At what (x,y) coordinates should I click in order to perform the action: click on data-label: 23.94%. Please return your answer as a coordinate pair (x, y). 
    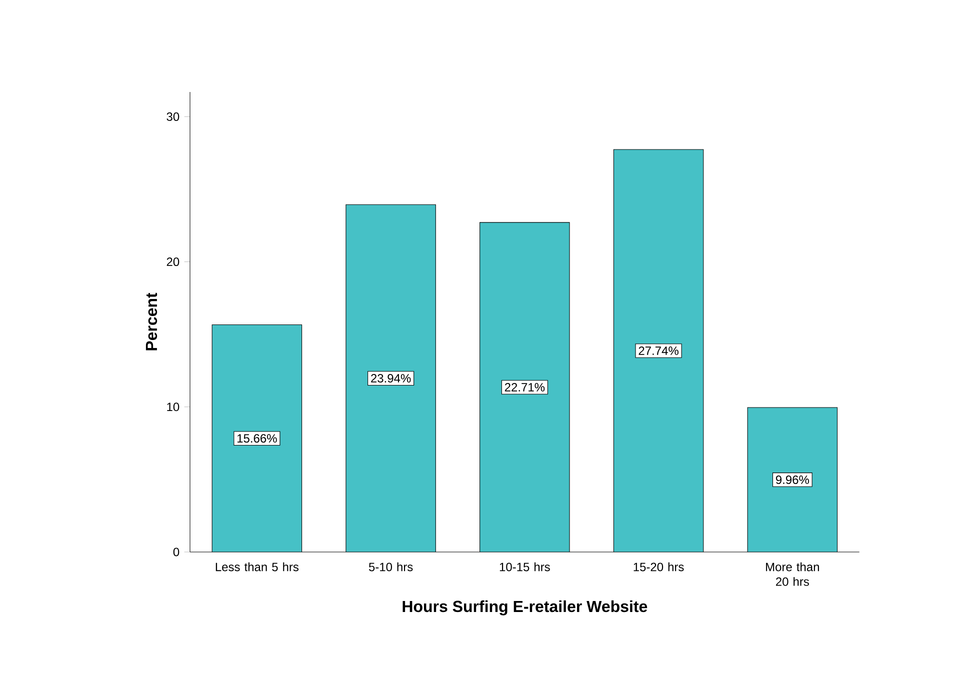
    Looking at the image, I should click on (391, 378).